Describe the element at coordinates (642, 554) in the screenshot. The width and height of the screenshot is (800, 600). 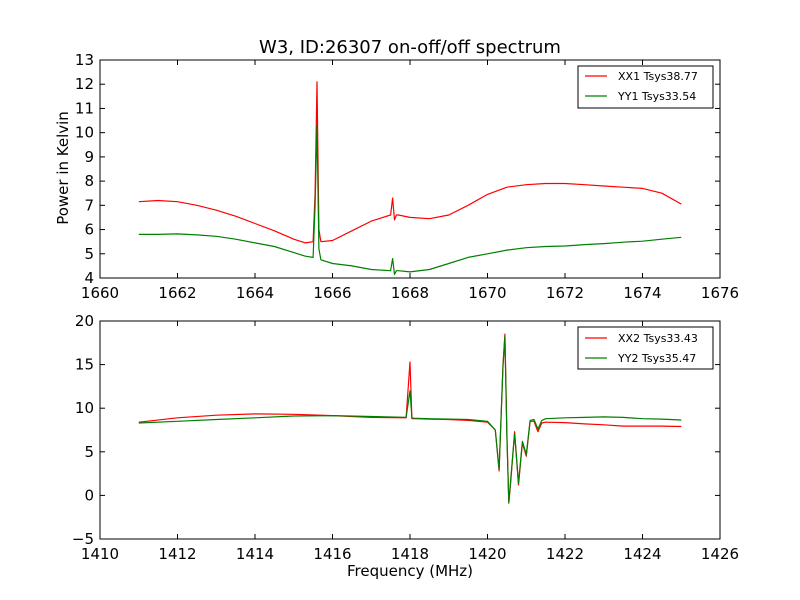
I see `chart-bottom-xtick-label-7: 1424` at that location.